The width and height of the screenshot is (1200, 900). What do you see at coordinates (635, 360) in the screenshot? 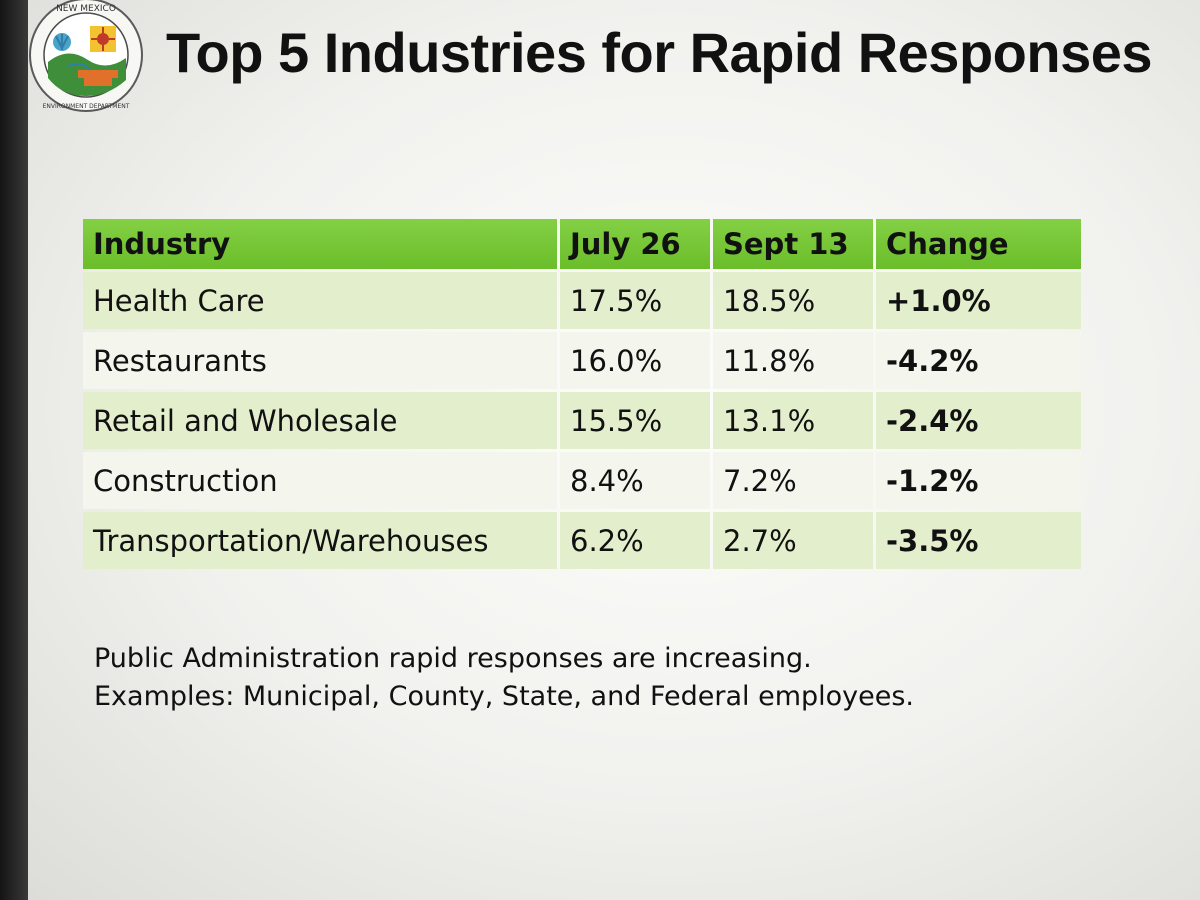
I see `july-cell: 16.0%` at bounding box center [635, 360].